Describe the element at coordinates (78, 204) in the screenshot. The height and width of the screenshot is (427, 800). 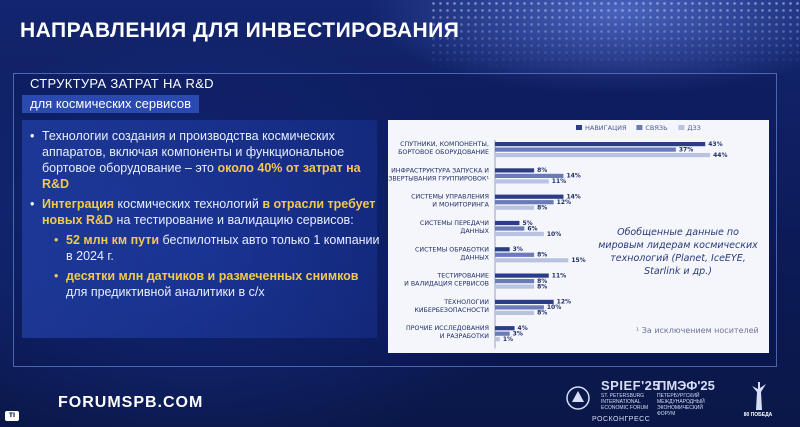
I see `bullet-highlight: Интеграция` at that location.